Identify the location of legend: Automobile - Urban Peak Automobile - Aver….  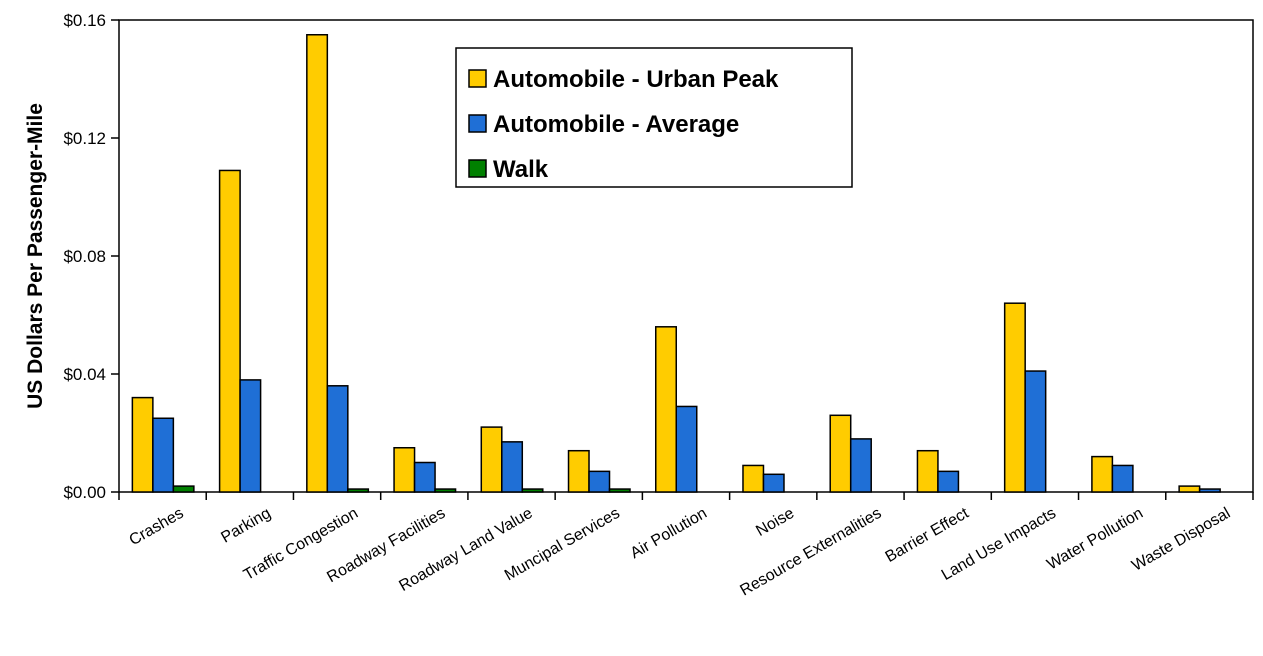
(654, 117).